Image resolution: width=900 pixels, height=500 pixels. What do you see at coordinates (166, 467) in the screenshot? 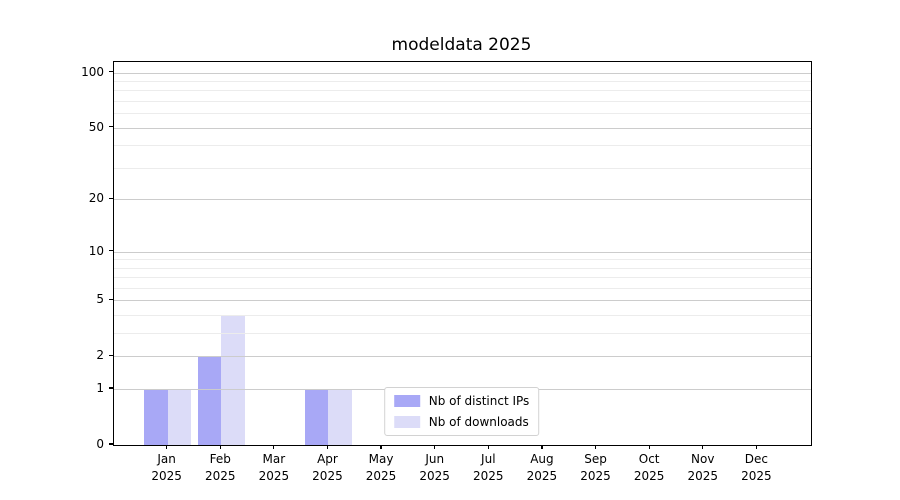
I see `x-tick-label: Jan 2025` at bounding box center [166, 467].